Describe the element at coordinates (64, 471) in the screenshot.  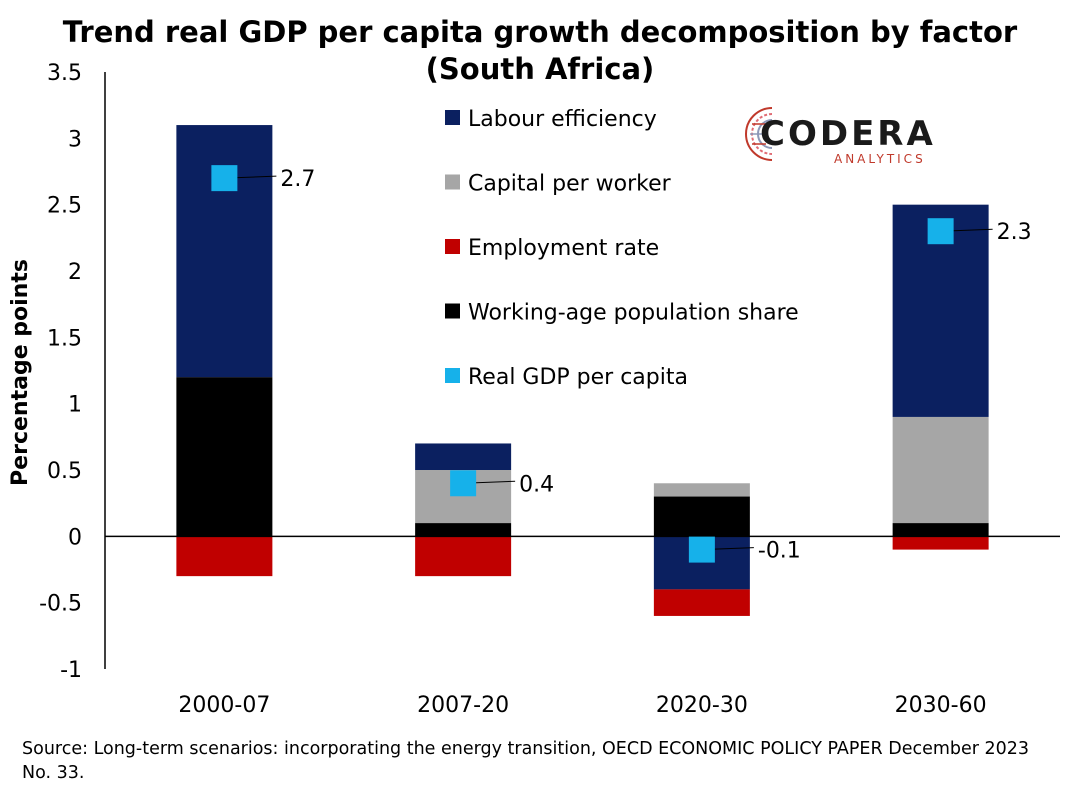
I see `y-tick-label: 0.5` at that location.